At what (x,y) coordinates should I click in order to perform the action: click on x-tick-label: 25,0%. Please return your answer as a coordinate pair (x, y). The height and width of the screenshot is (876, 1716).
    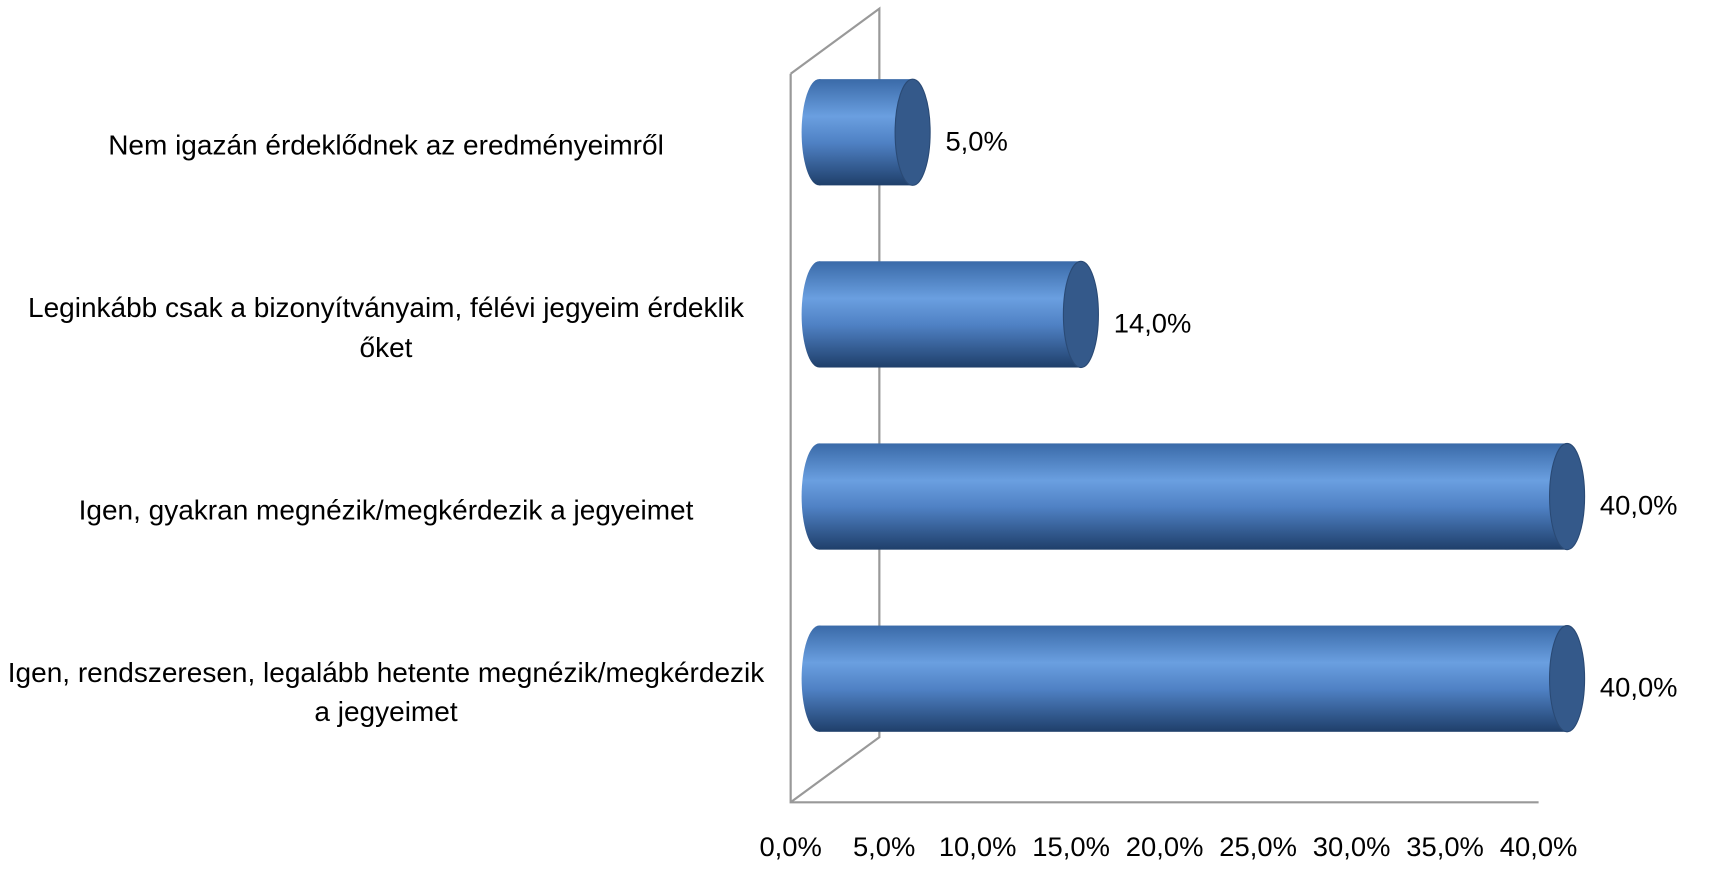
    Looking at the image, I should click on (1258, 846).